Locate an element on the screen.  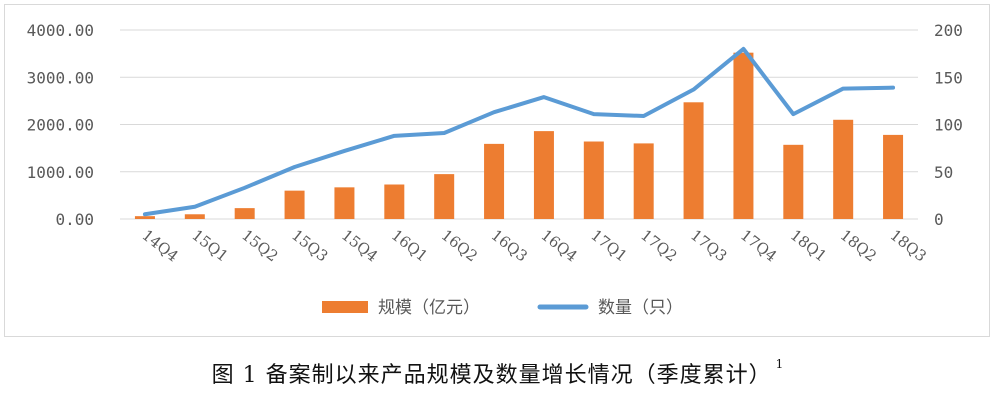
x-tick-label: 18Q3 is located at coordinates (908, 245).